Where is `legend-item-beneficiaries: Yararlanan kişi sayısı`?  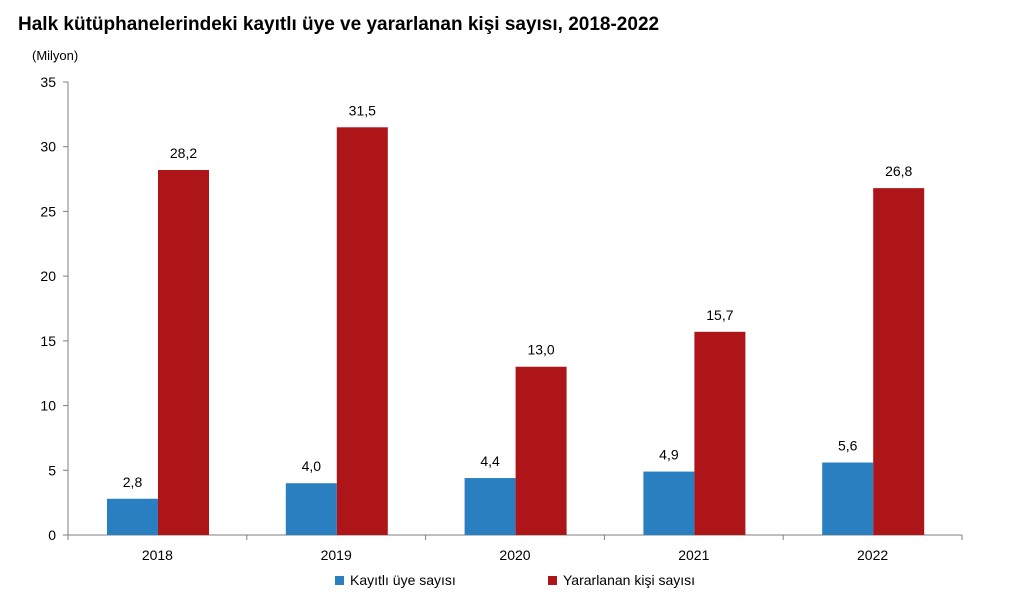 legend-item-beneficiaries: Yararlanan kişi sayısı is located at coordinates (621, 580).